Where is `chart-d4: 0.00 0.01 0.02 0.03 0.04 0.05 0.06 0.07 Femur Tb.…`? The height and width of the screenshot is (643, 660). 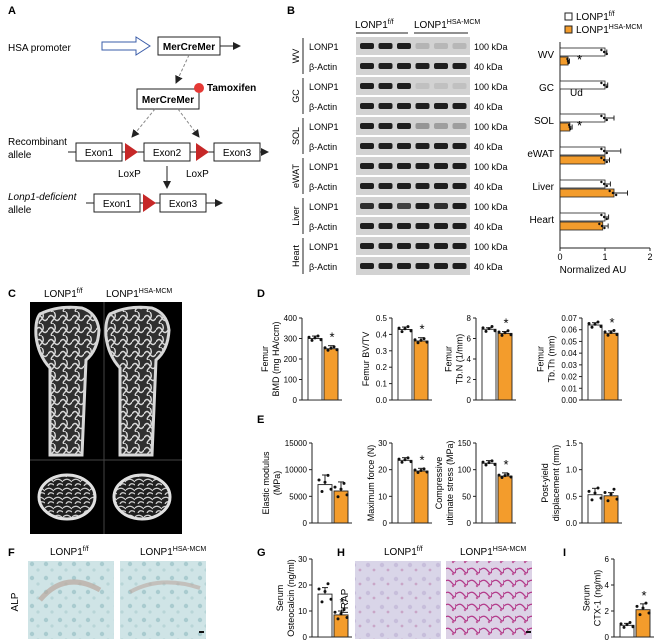
chart-d4: 0.00 0.01 0.02 0.03 0.04 0.05 0.06 0.07 Femur Tb.… is located at coordinates (579, 359).